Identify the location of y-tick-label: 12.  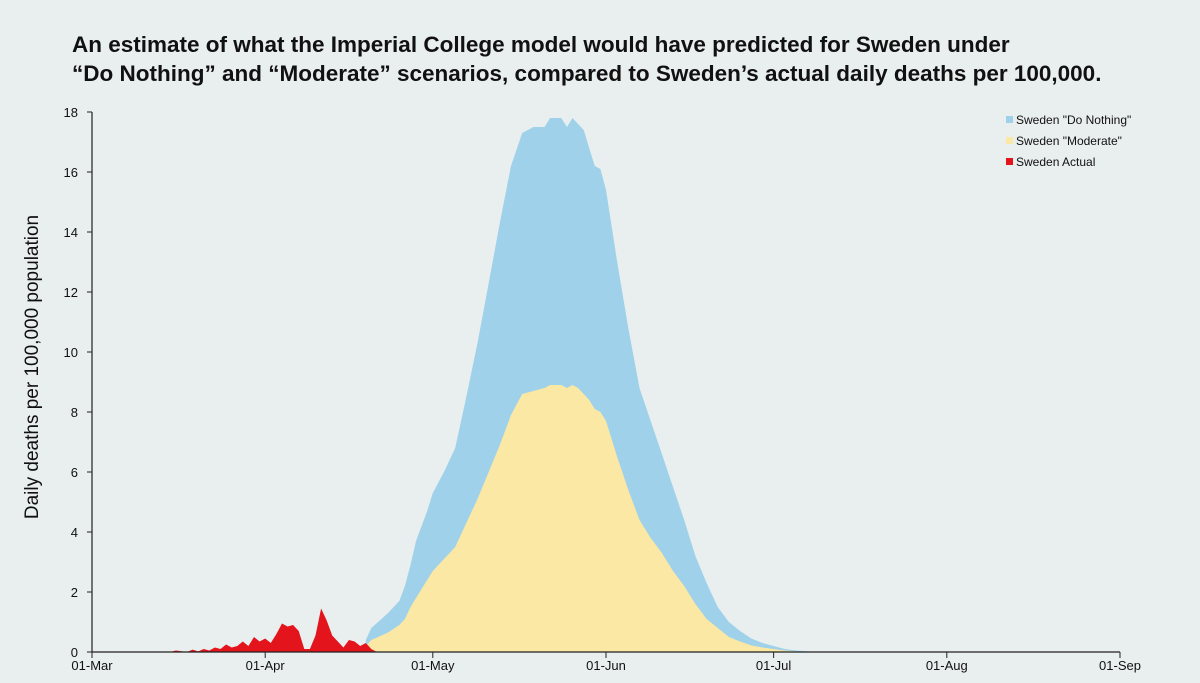
(71, 292).